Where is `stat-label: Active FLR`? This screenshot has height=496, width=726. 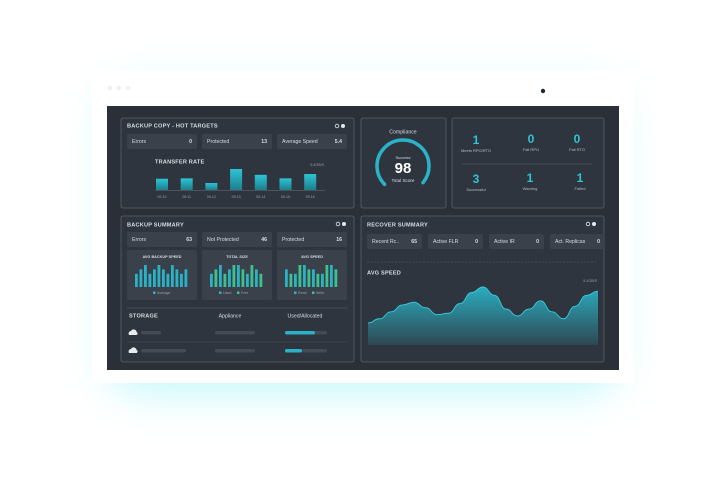
stat-label: Active FLR is located at coordinates (446, 242).